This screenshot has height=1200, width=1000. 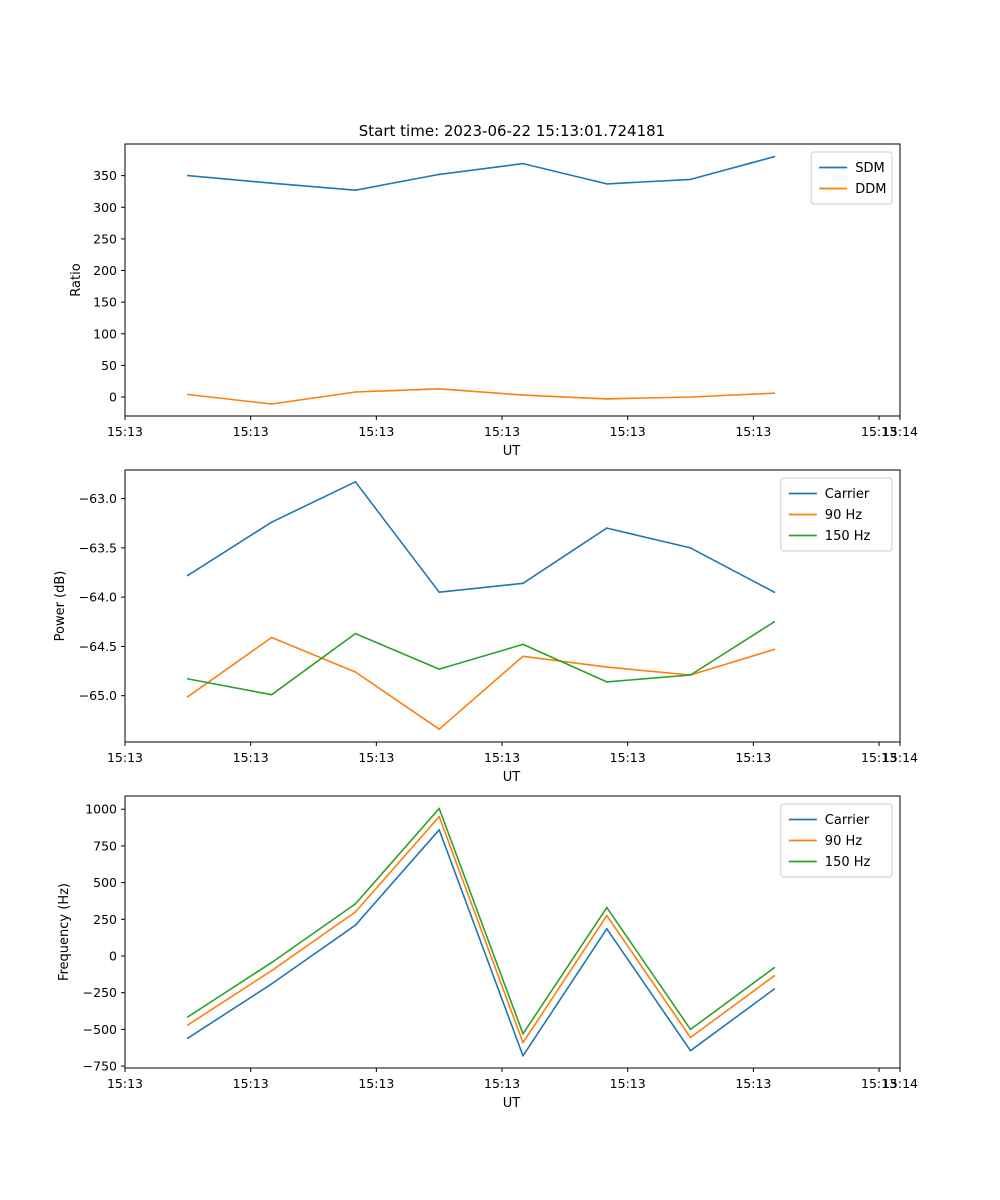 I want to click on y-tick-label: −63.0, so click(x=98, y=498).